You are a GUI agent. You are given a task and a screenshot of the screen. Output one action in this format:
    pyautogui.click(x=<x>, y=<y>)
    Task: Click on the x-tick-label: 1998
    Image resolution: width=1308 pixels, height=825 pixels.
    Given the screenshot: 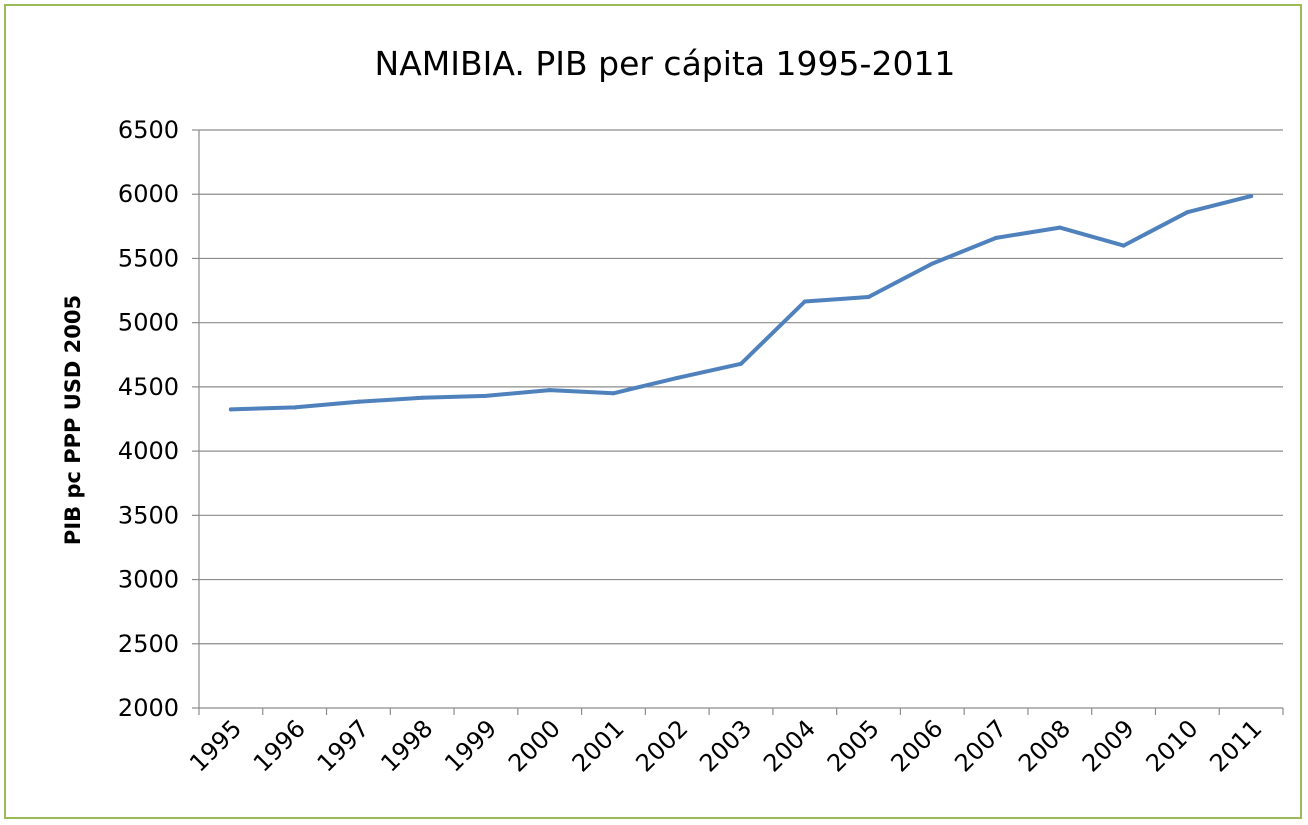 What is the action you would take?
    pyautogui.click(x=406, y=745)
    